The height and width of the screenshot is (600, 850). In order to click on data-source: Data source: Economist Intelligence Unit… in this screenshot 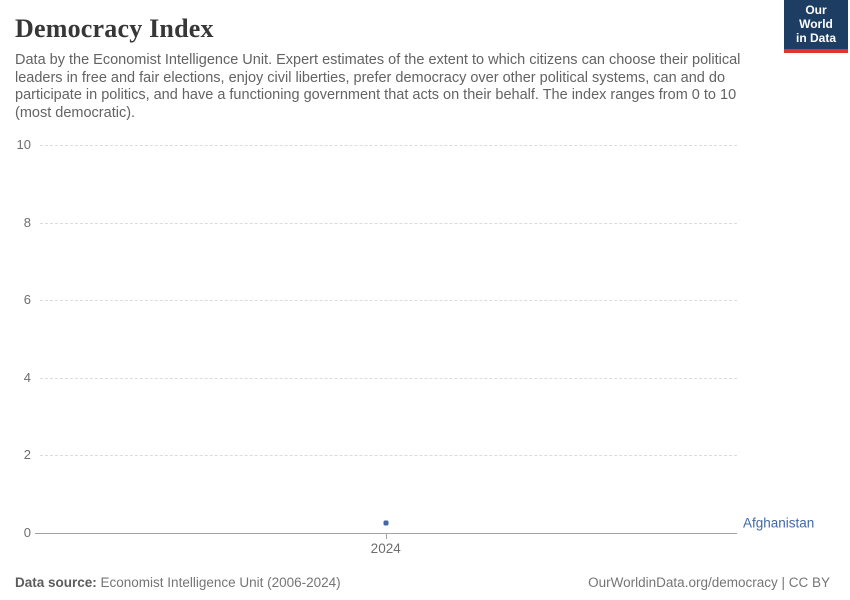, I will do `click(178, 582)`.